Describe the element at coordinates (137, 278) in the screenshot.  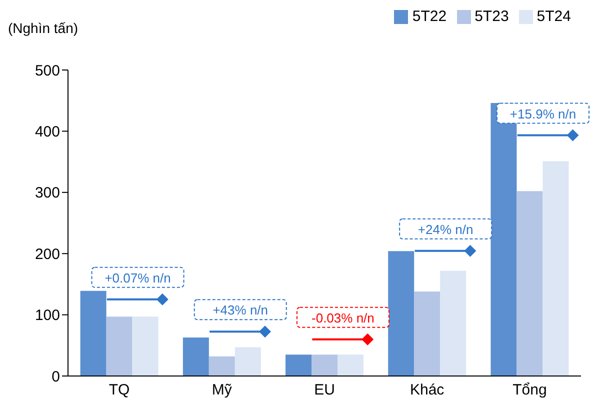
I see `annotation: +0.07% n/n` at that location.